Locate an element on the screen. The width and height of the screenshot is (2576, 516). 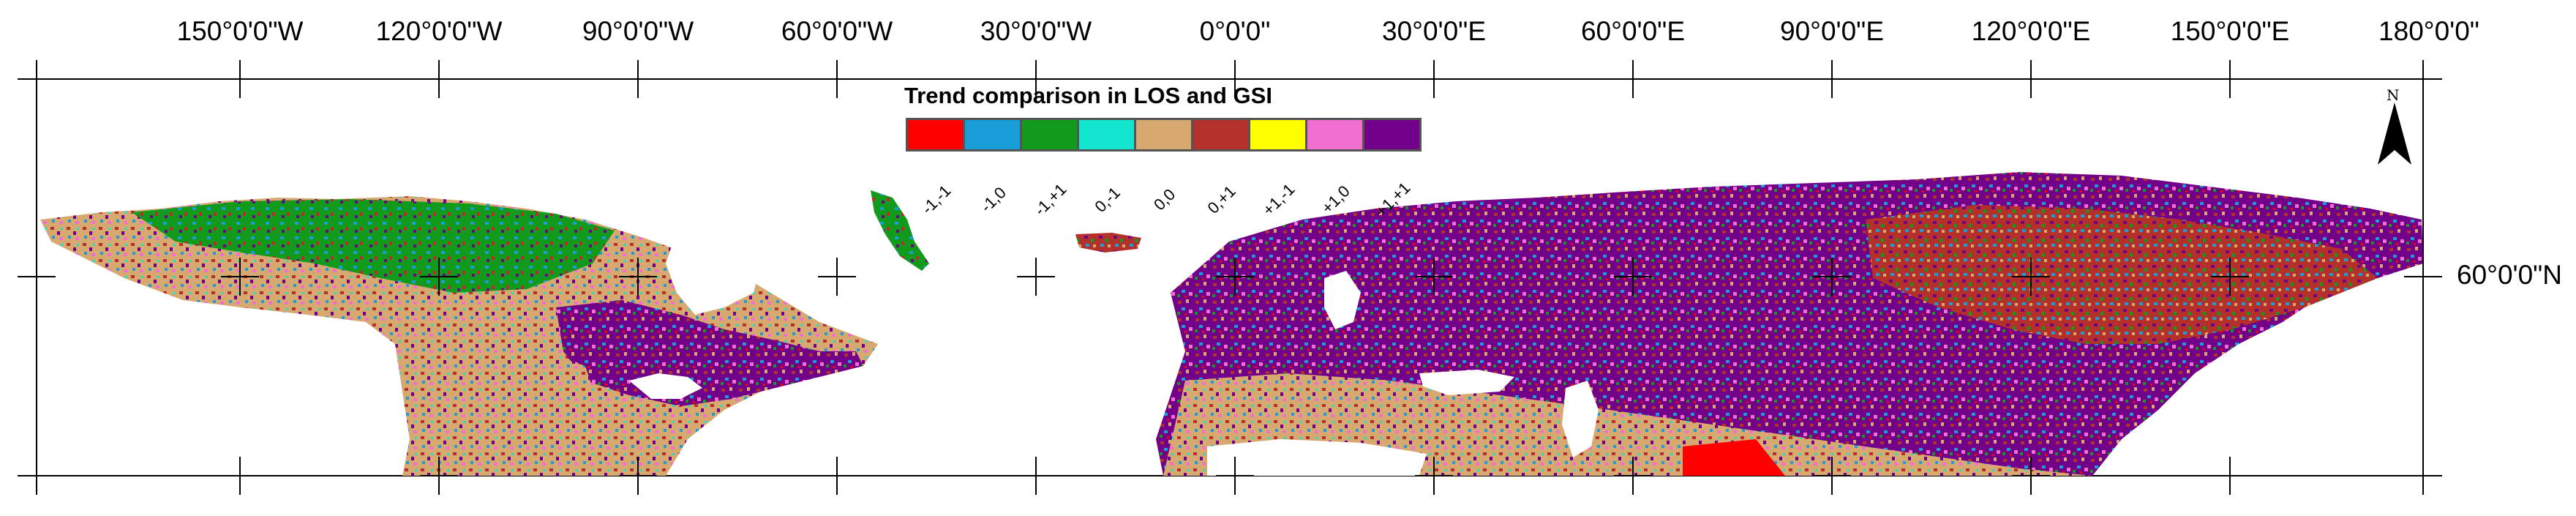
longitude-label: 30°0'0"W is located at coordinates (1036, 31).